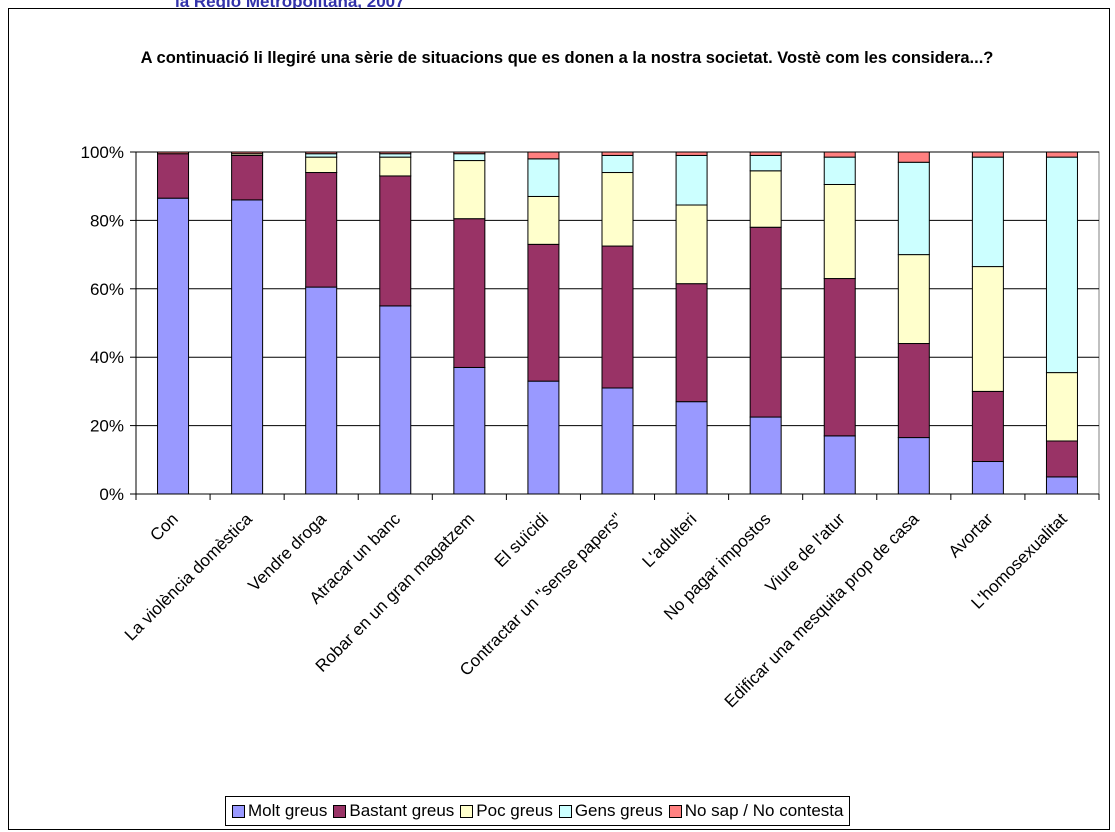  What do you see at coordinates (971, 535) in the screenshot?
I see `x-tick-label: Avortar` at bounding box center [971, 535].